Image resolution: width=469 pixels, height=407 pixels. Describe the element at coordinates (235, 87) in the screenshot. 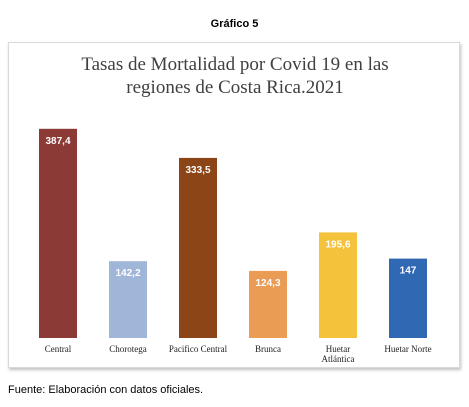

I see `chart-title-line-2: regiones de Costa Rica.2021` at that location.